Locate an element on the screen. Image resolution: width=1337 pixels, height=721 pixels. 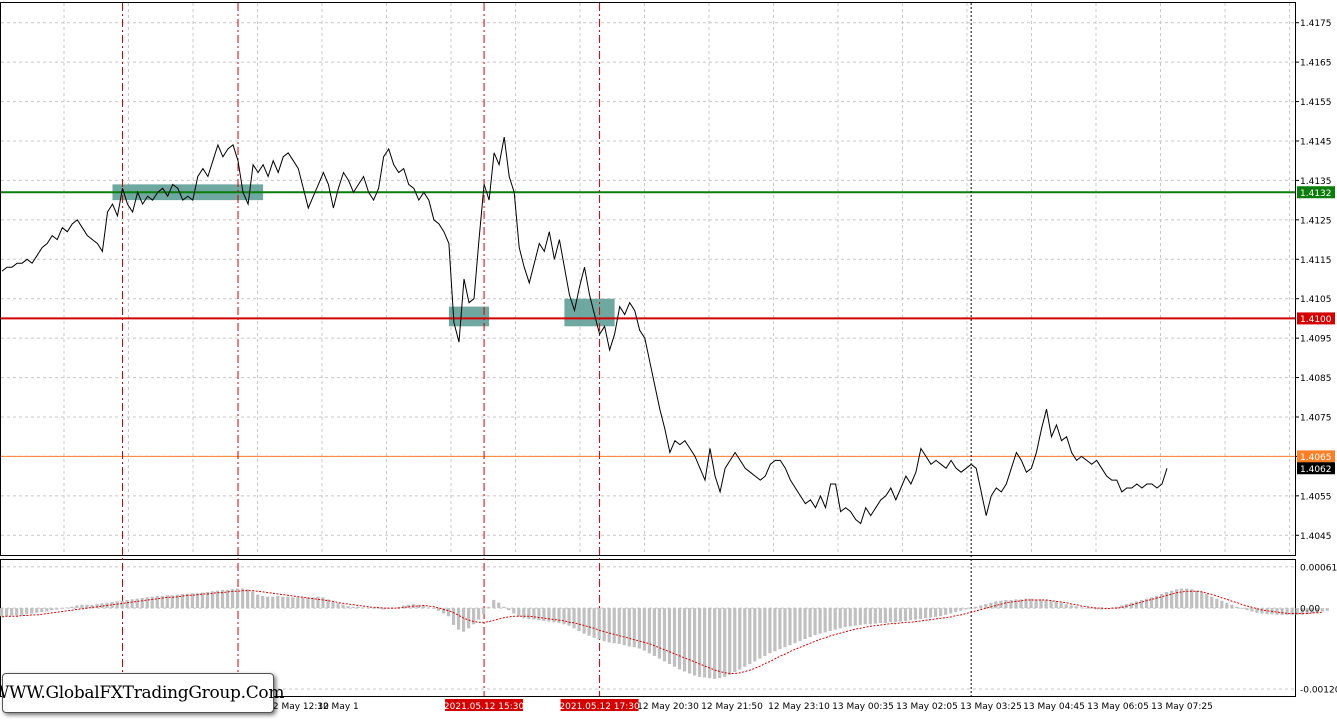
y-tick-label: 1.4115 is located at coordinates (1316, 261).